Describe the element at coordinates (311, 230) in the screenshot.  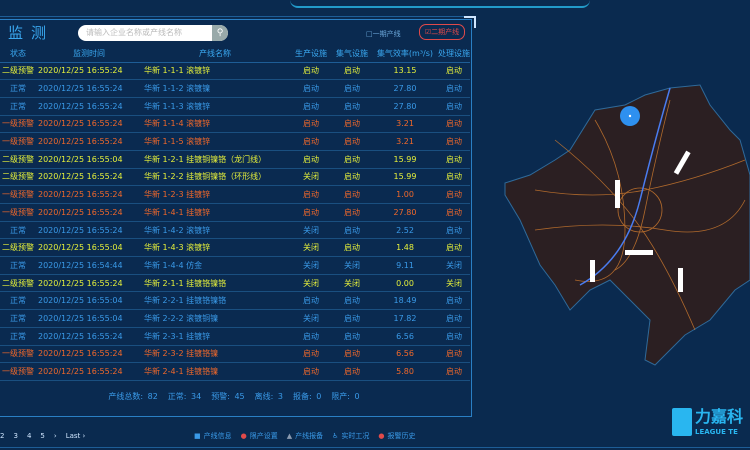
I see `production-cell: 关闭` at that location.